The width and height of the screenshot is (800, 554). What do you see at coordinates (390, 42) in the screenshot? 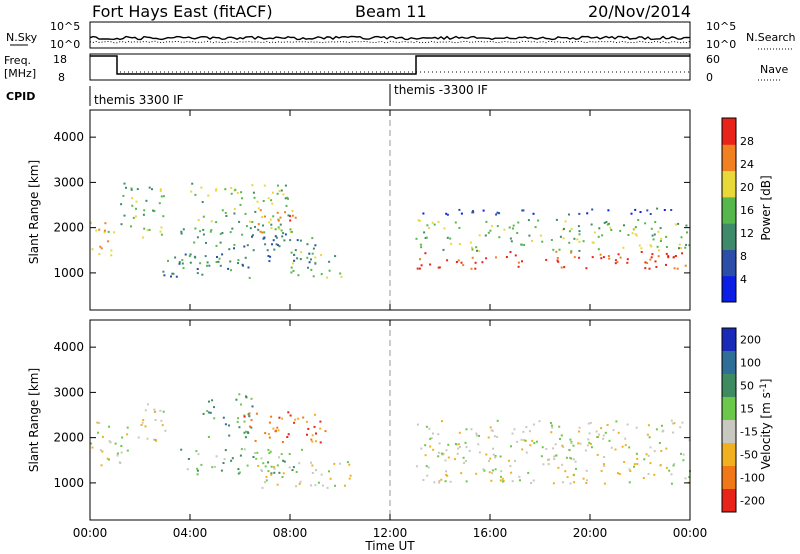
I see `noise-search-trace` at bounding box center [390, 42].